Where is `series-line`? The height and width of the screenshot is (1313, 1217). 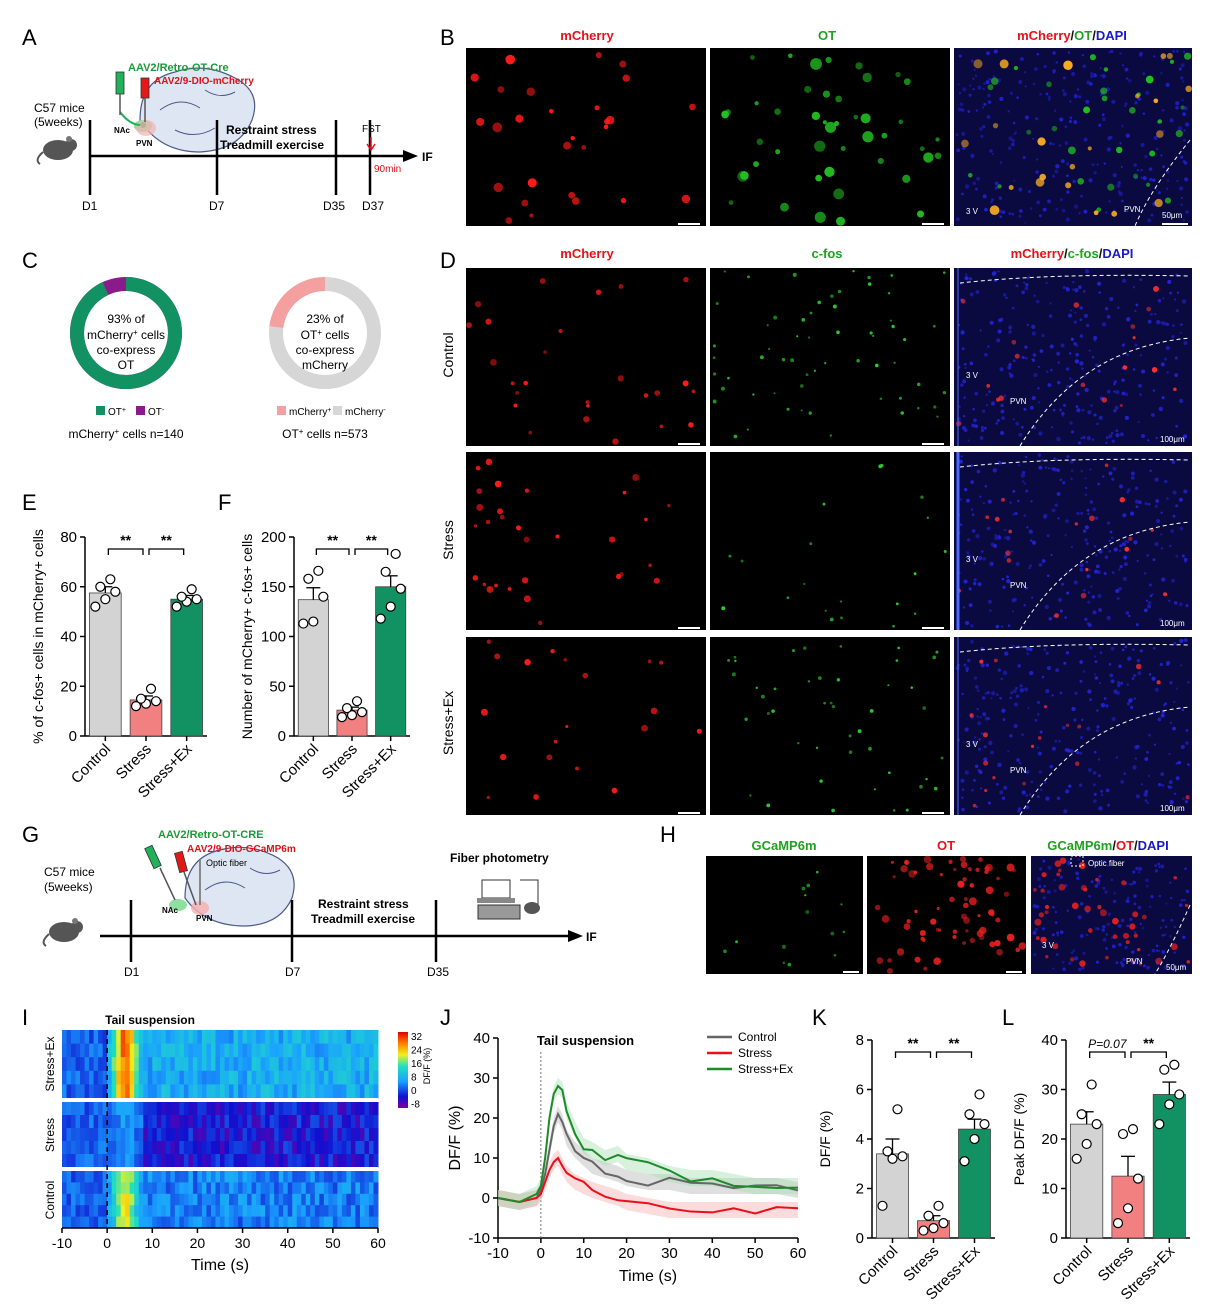 series-line is located at coordinates (648, 1185).